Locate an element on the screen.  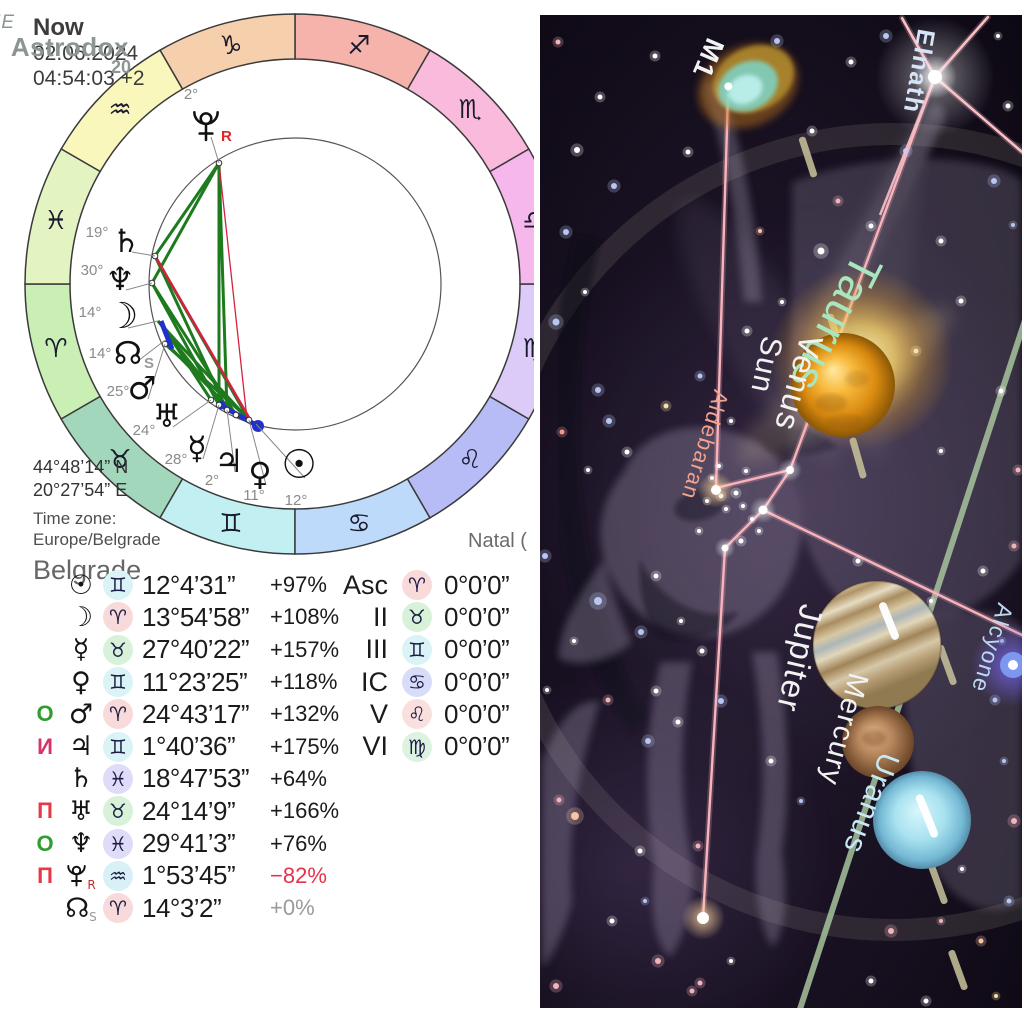
star-bull-foot is located at coordinates (703, 918).